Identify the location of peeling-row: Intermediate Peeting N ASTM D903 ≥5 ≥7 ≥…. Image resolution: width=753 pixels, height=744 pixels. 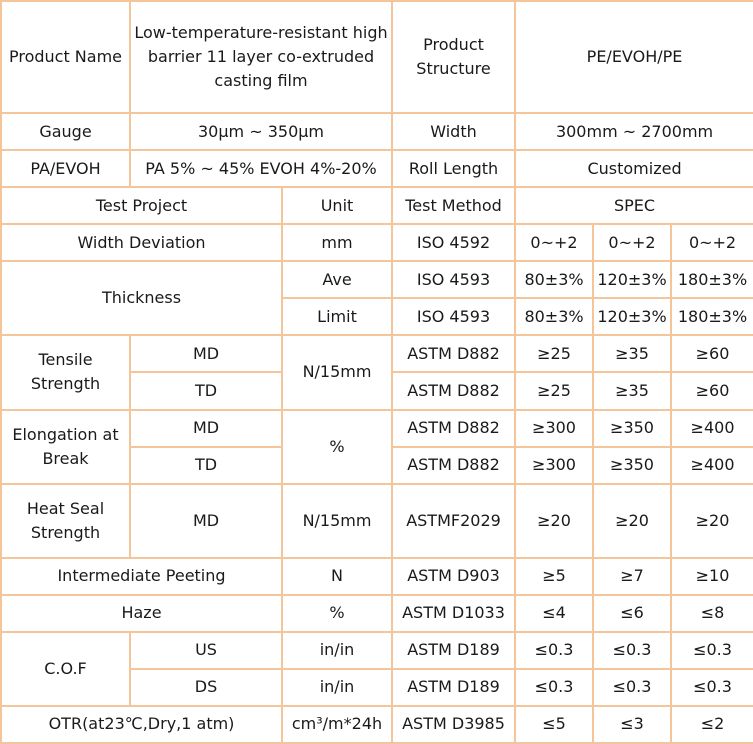
(376, 576).